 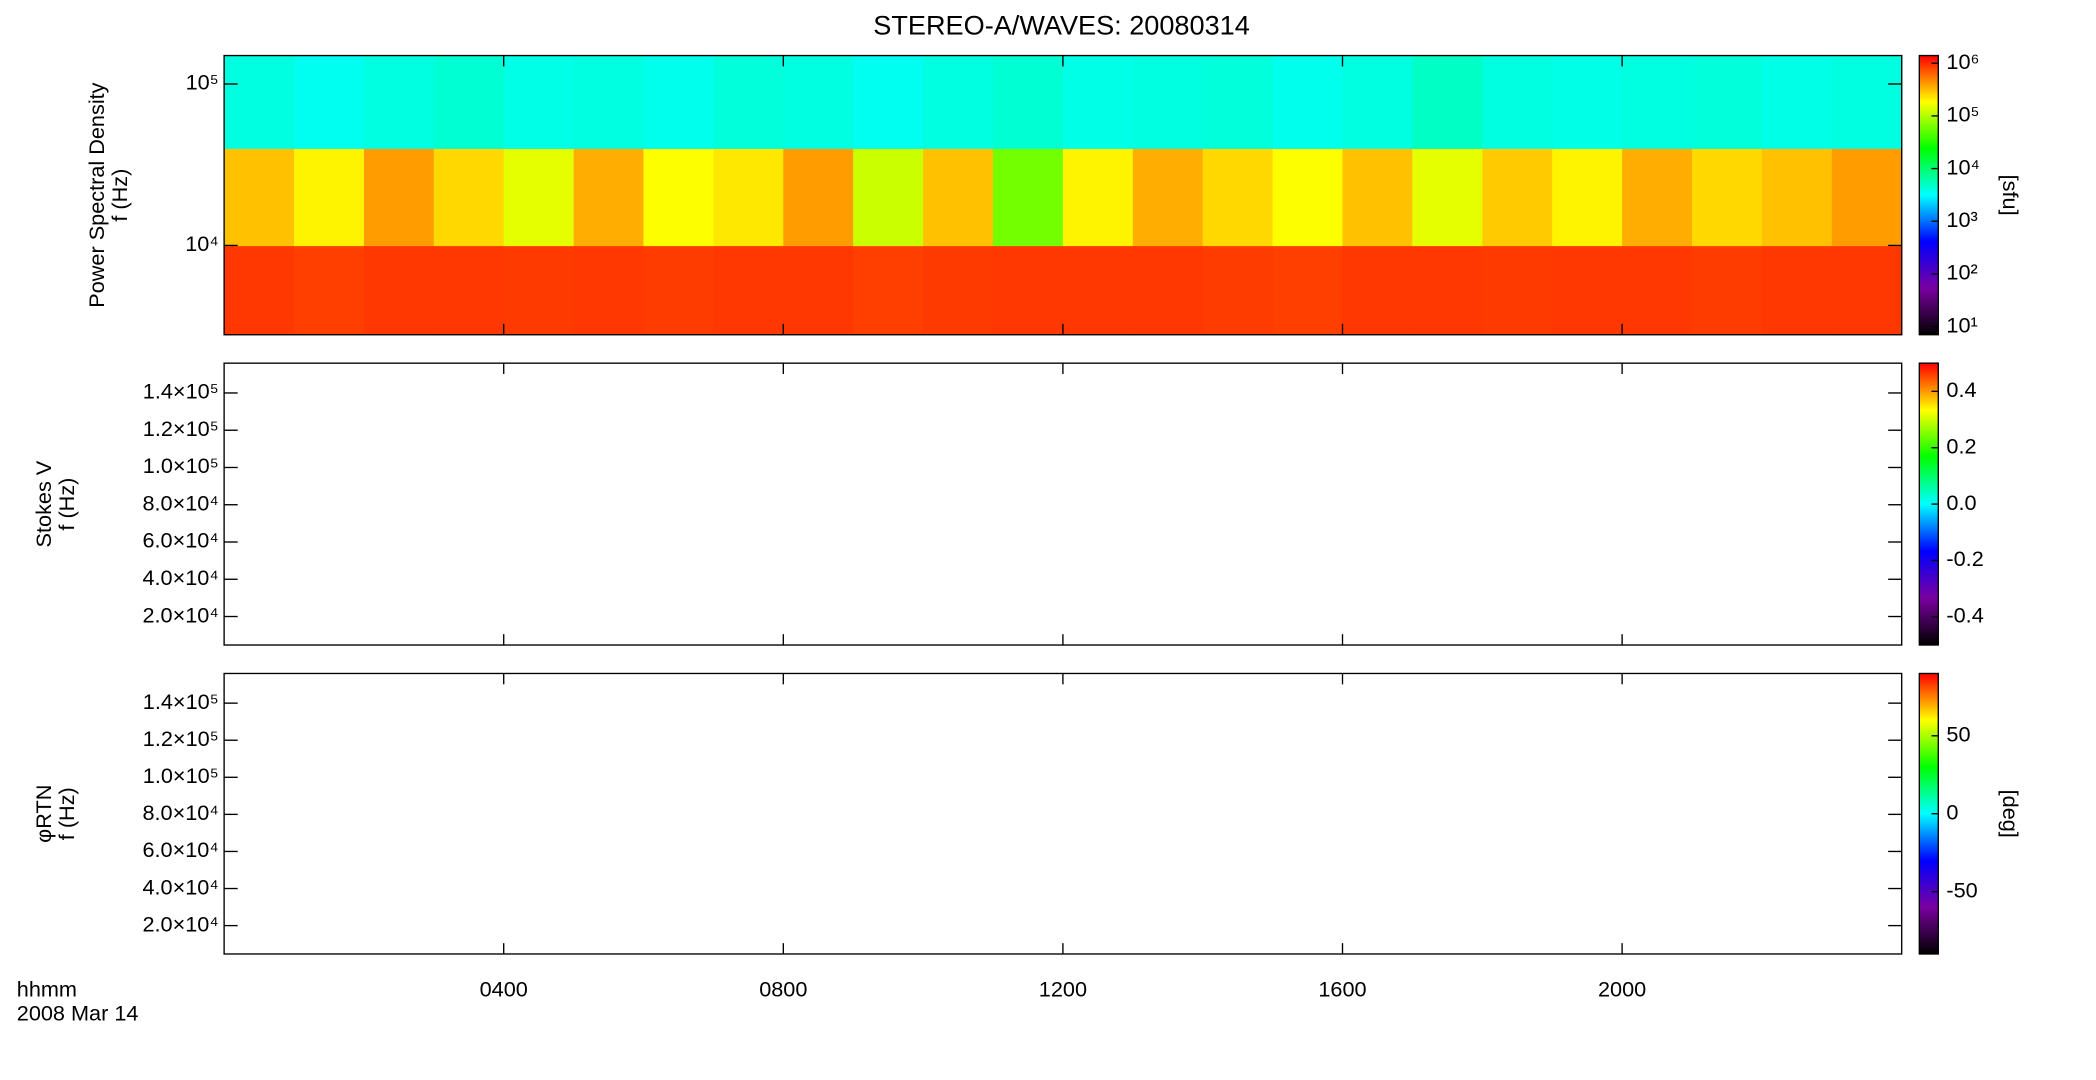 What do you see at coordinates (43, 503) in the screenshot?
I see `y-axis-label: Stokes V` at bounding box center [43, 503].